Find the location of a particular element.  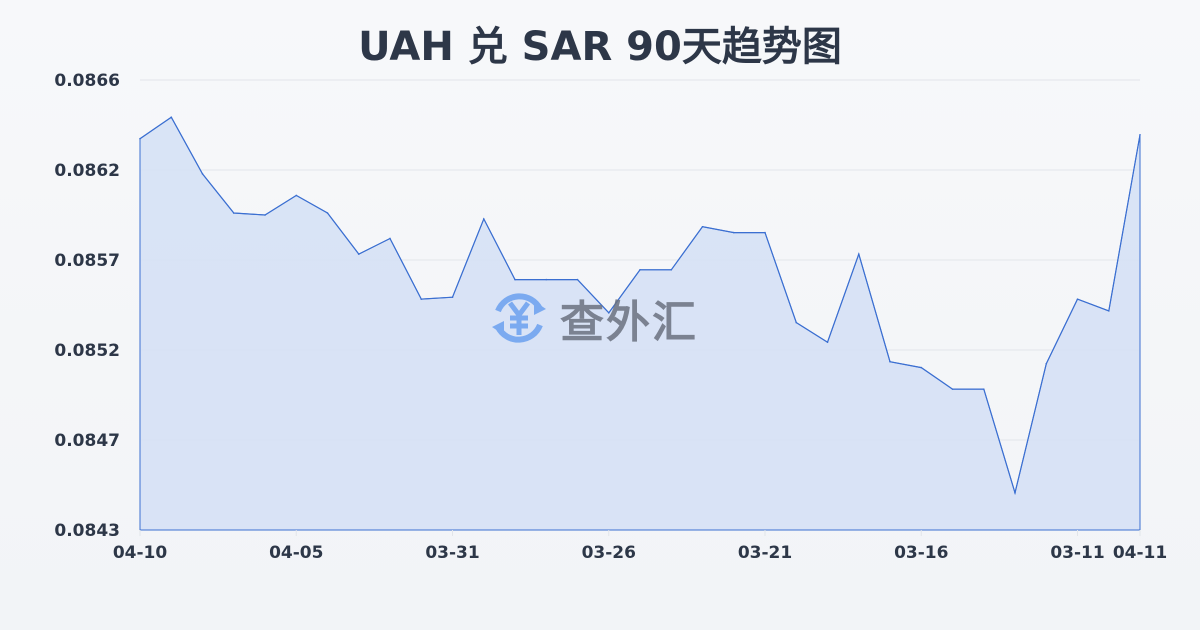

y-tick-label: 0.0857 is located at coordinates (87, 261).